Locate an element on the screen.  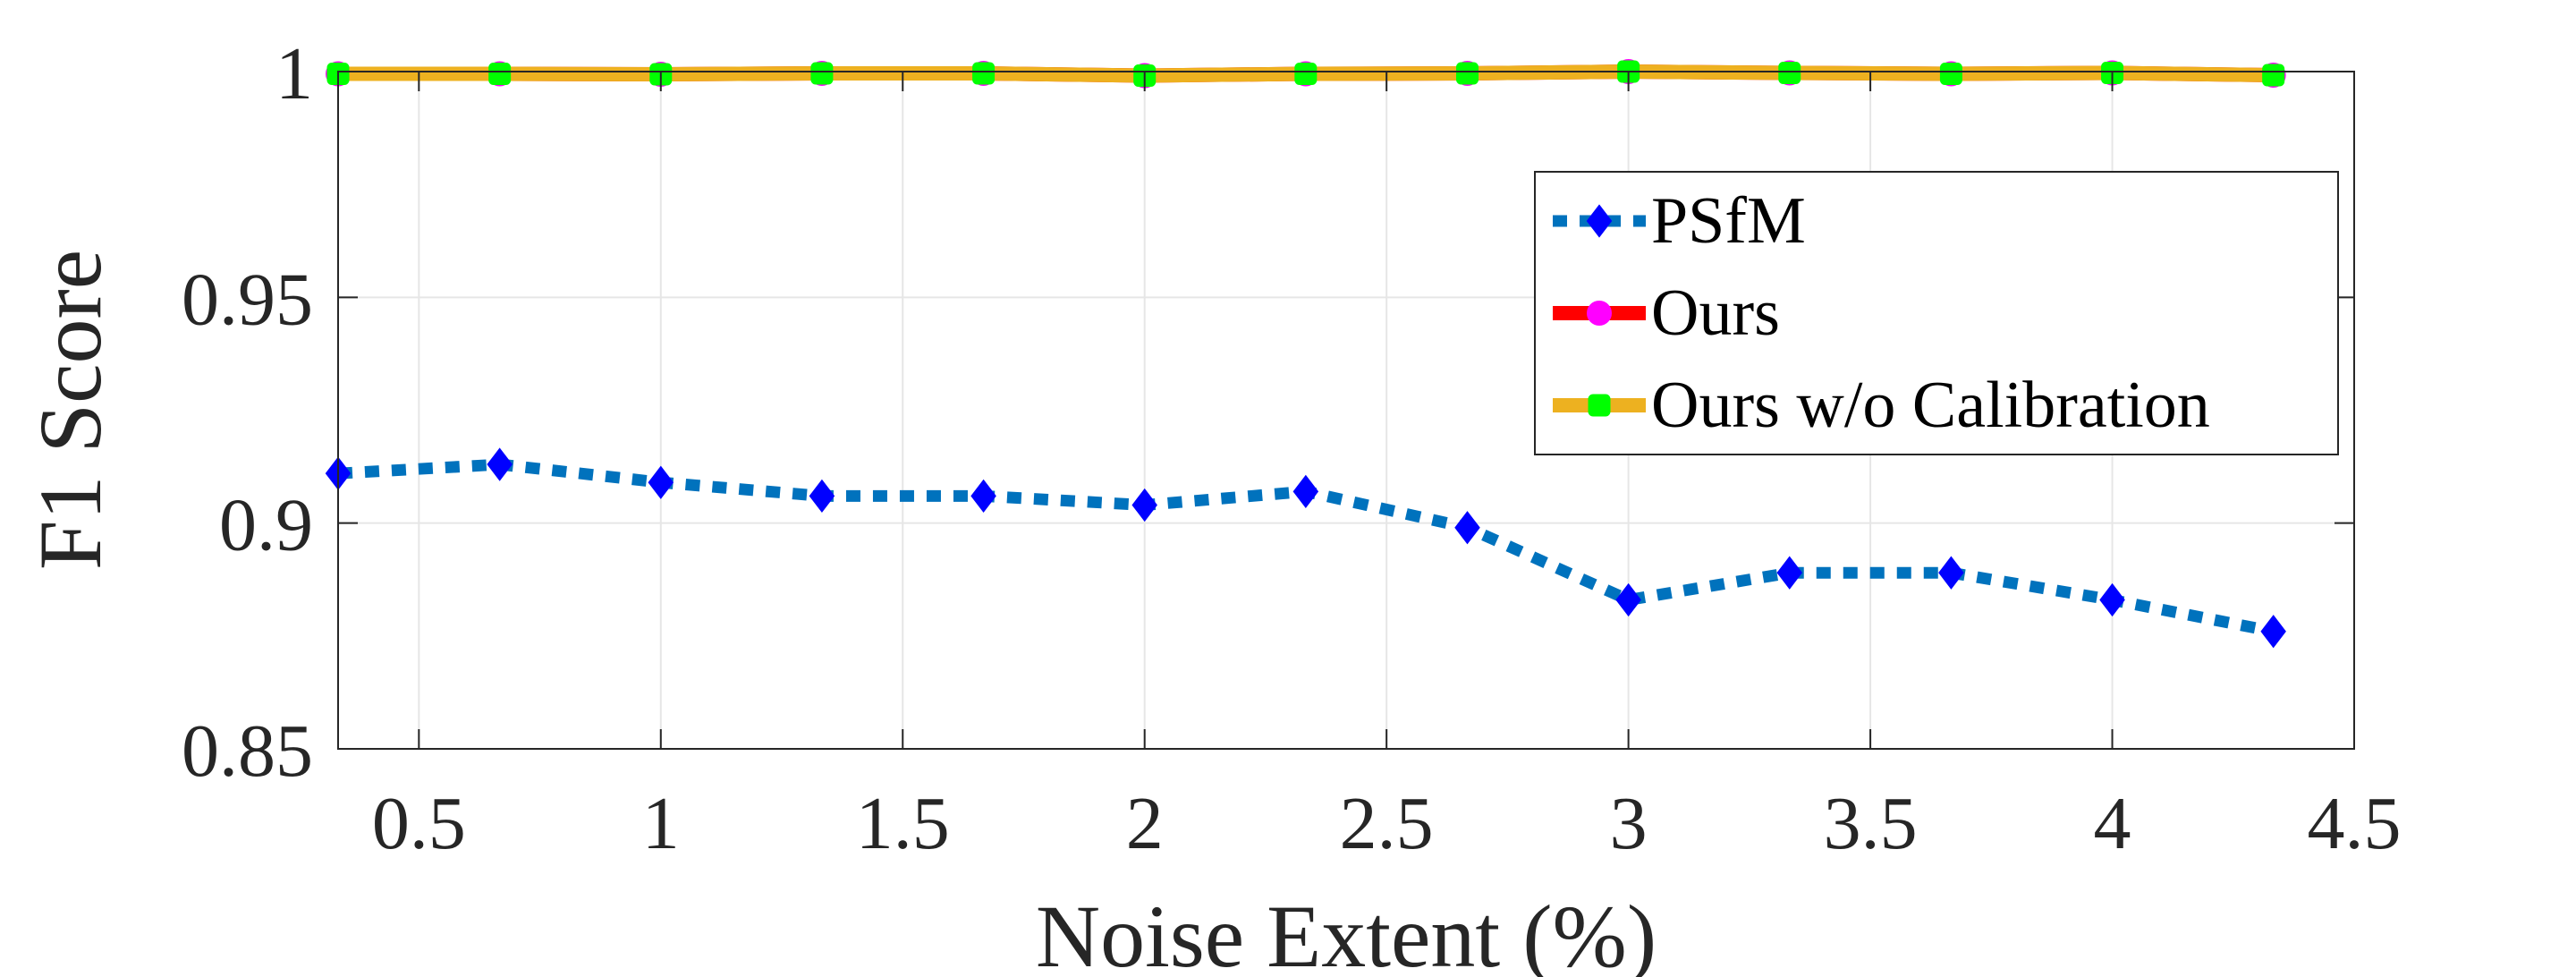
x-tick-label: 1.5 is located at coordinates (903, 823).